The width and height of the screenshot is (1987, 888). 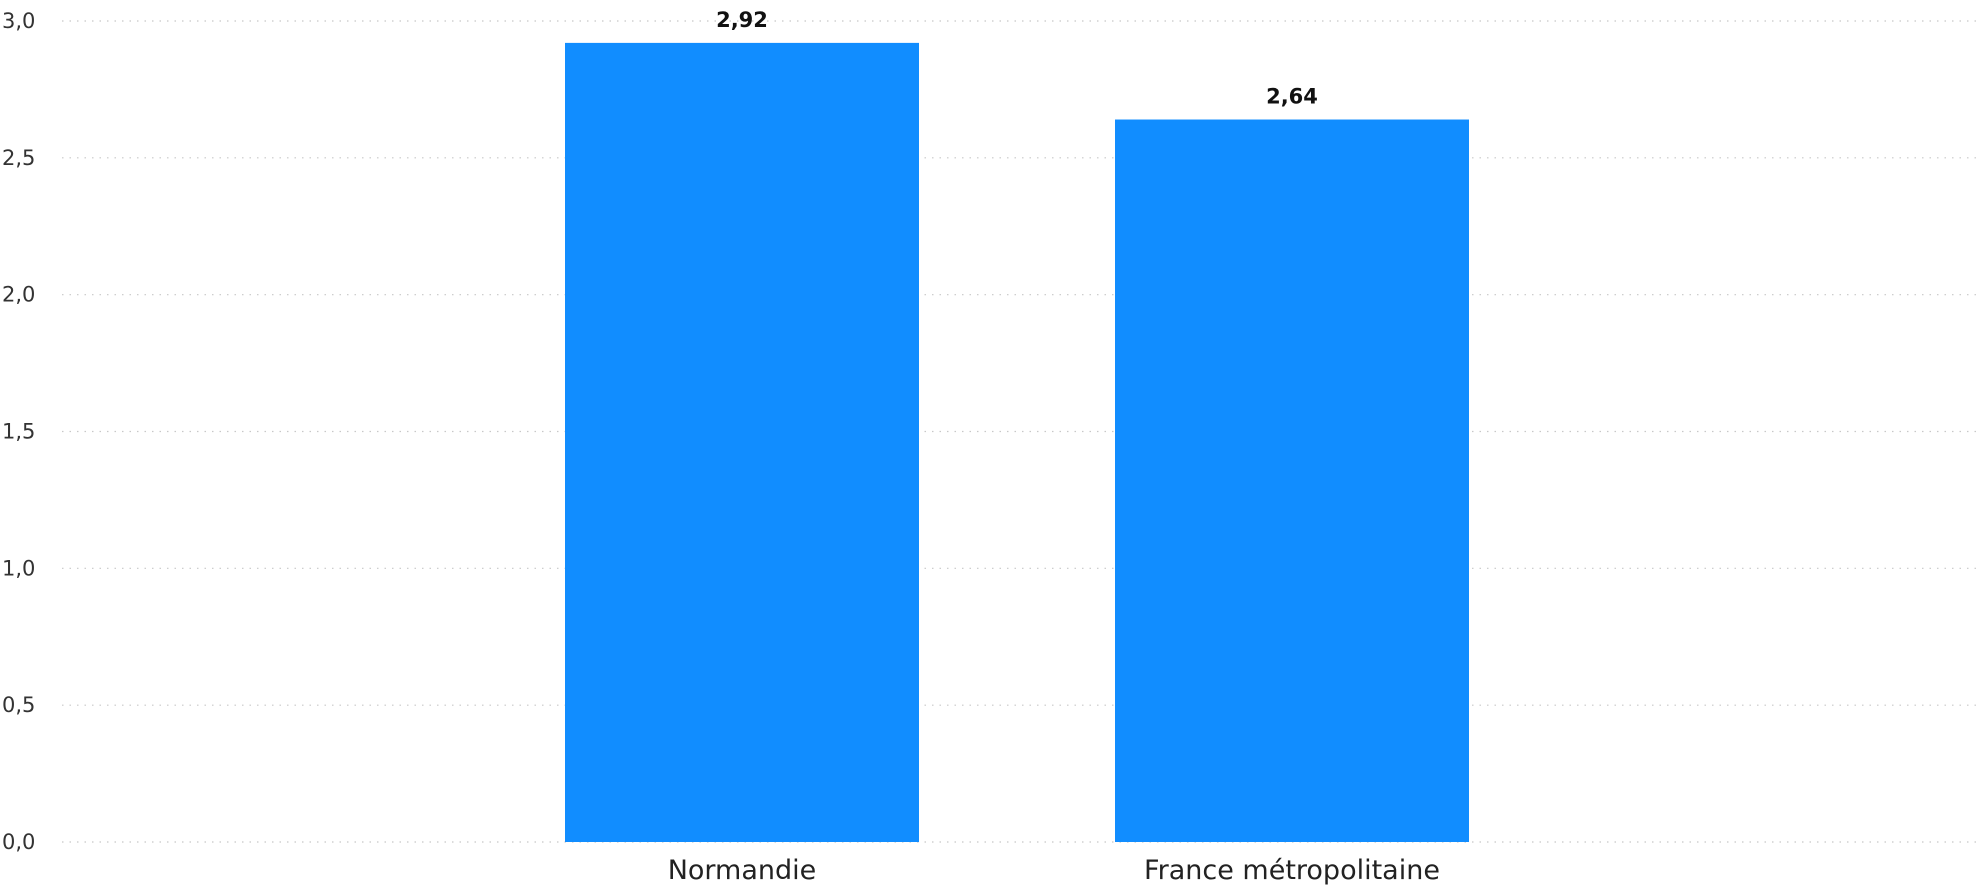 I want to click on x-category-label: Normandie, so click(x=742, y=870).